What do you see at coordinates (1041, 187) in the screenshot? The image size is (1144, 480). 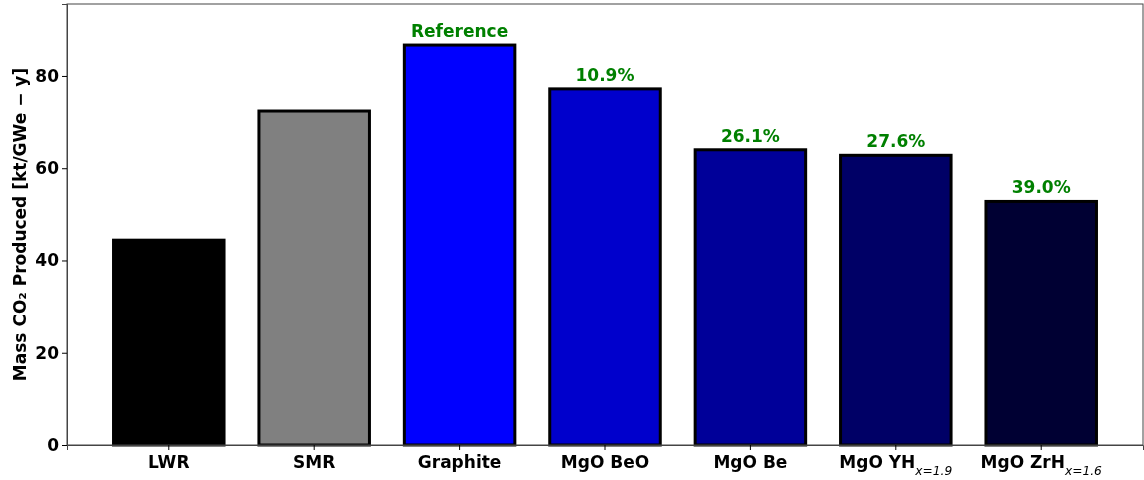 I see `annotation: 39.0%` at bounding box center [1041, 187].